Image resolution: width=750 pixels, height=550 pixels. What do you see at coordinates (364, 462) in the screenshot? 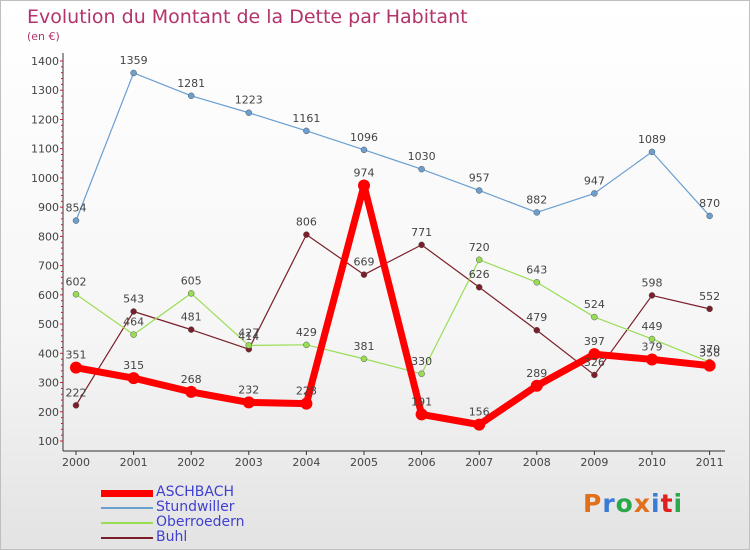
I see `x-tick-label: 2005` at bounding box center [364, 462].